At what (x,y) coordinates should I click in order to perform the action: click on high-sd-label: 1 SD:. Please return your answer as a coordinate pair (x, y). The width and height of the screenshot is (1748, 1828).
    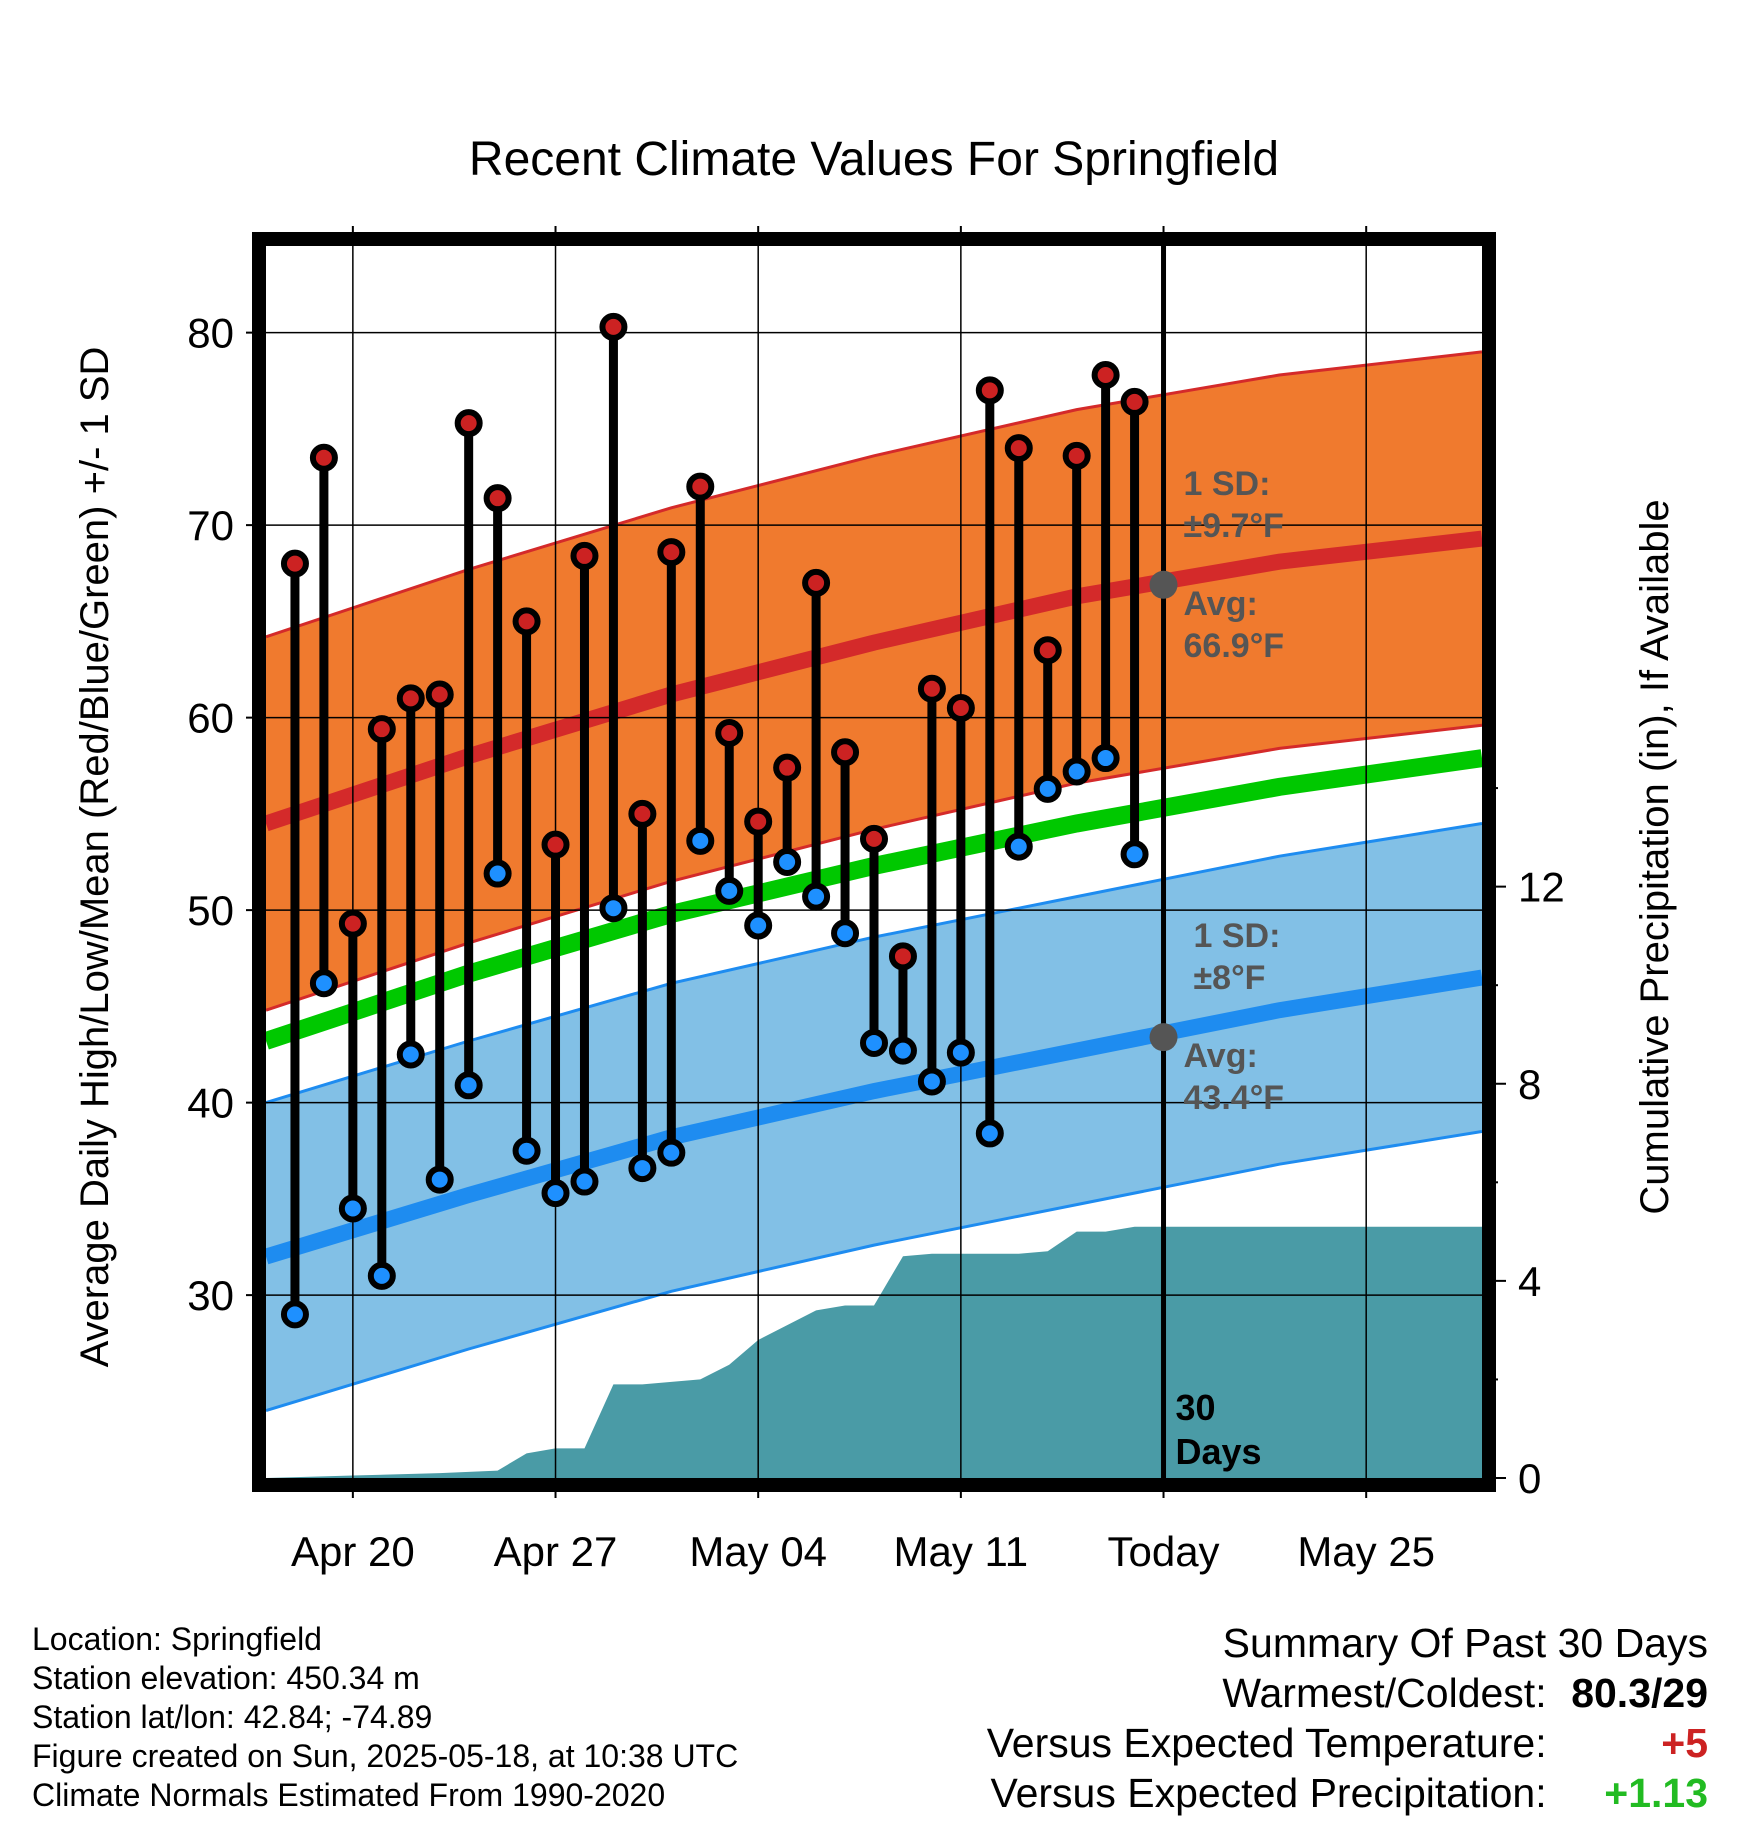
    Looking at the image, I should click on (1227, 484).